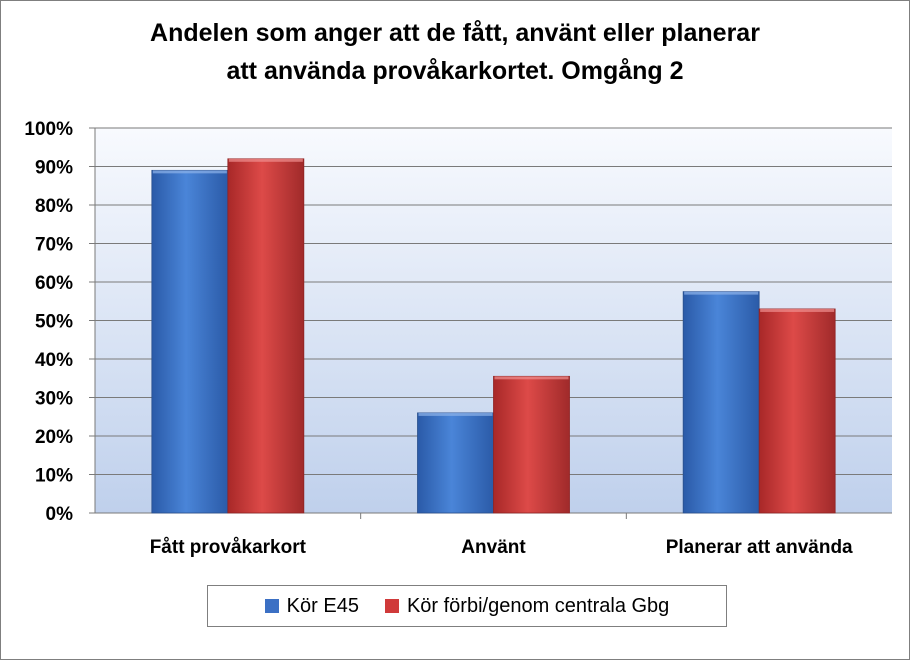 This screenshot has height=660, width=910. Describe the element at coordinates (391, 606) in the screenshot. I see `legend-swatch-red` at that location.